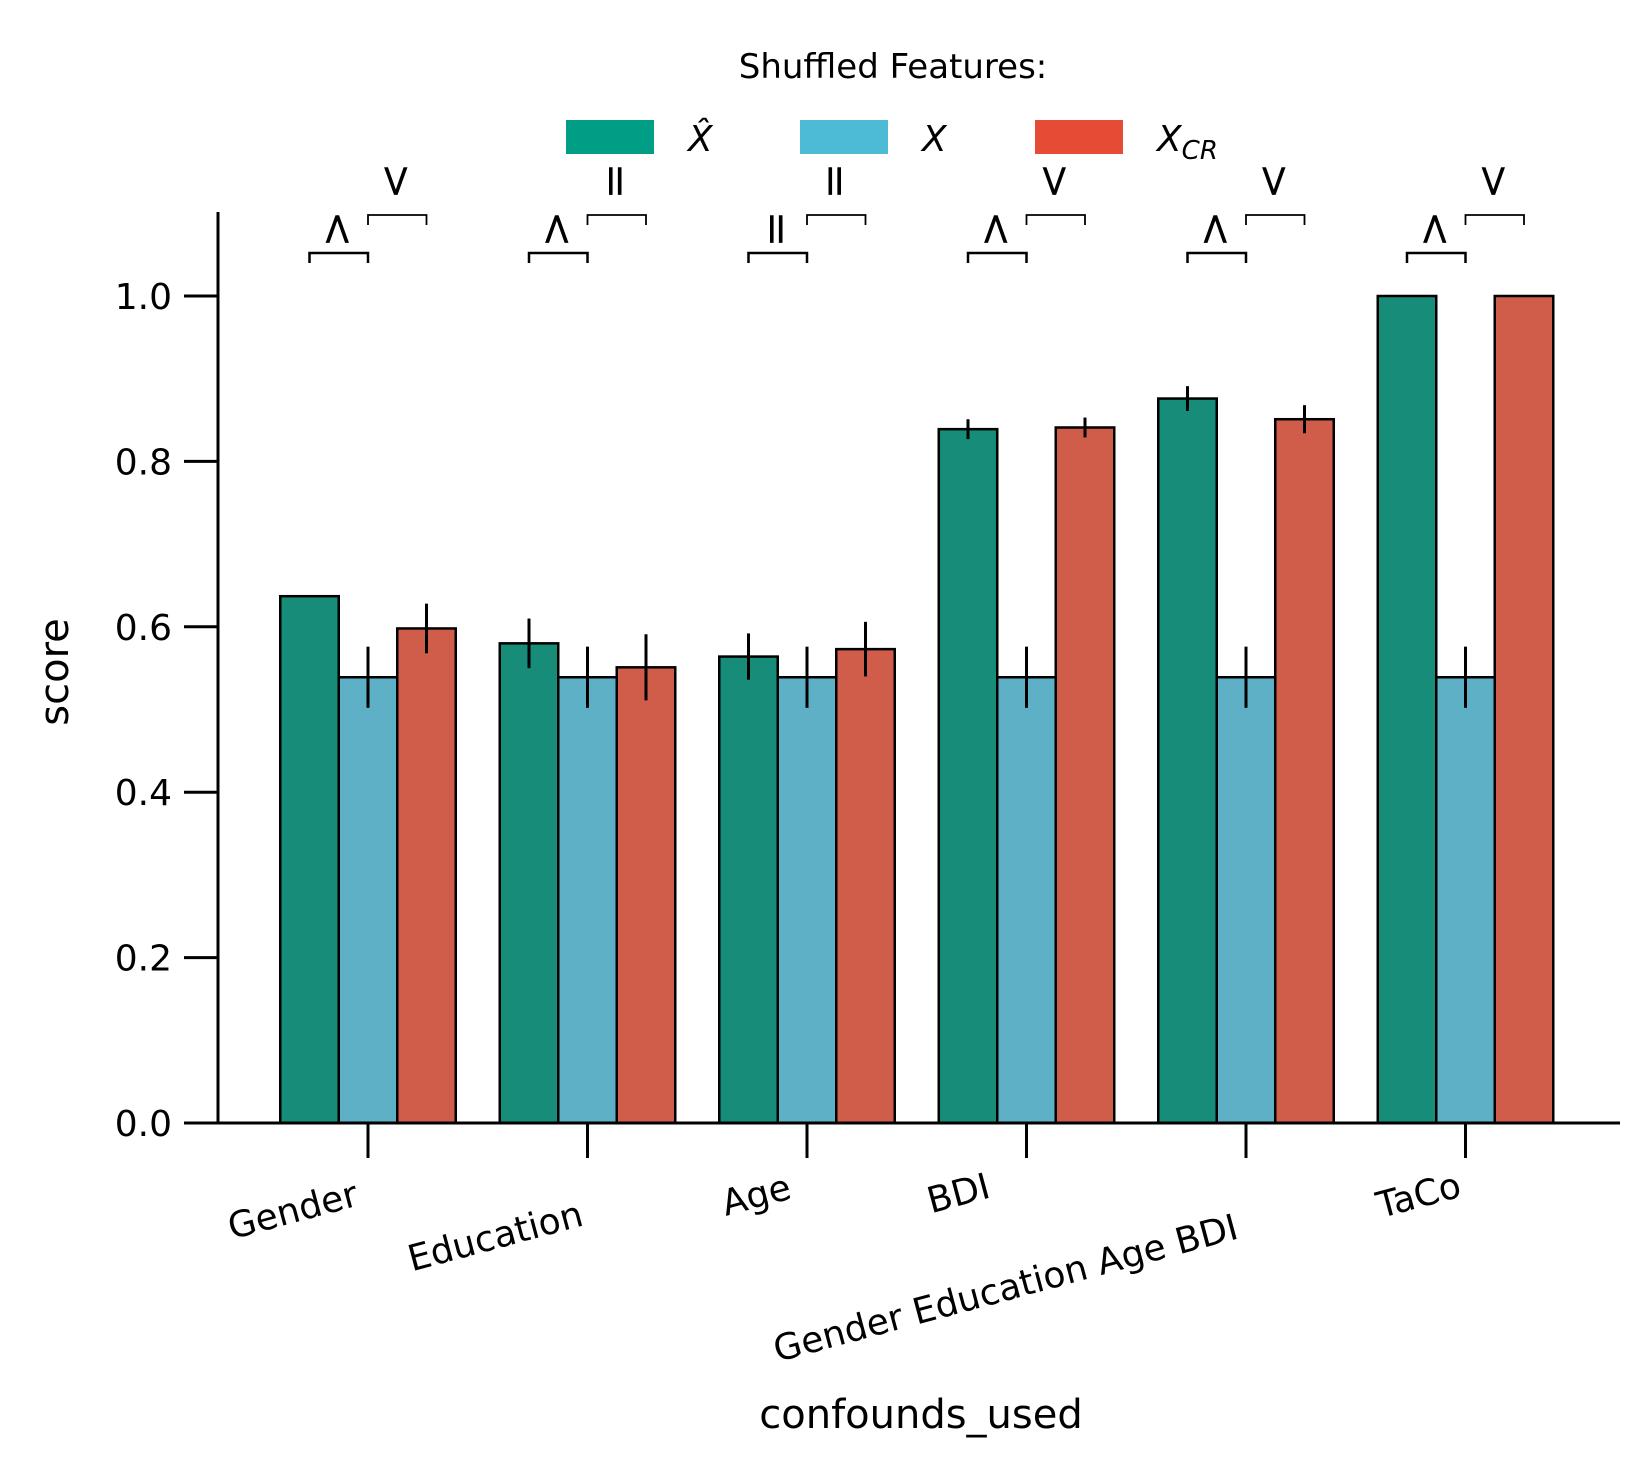 This screenshot has height=1466, width=1641. Describe the element at coordinates (1085, 775) in the screenshot. I see `bar-X_CR-BDI` at that location.